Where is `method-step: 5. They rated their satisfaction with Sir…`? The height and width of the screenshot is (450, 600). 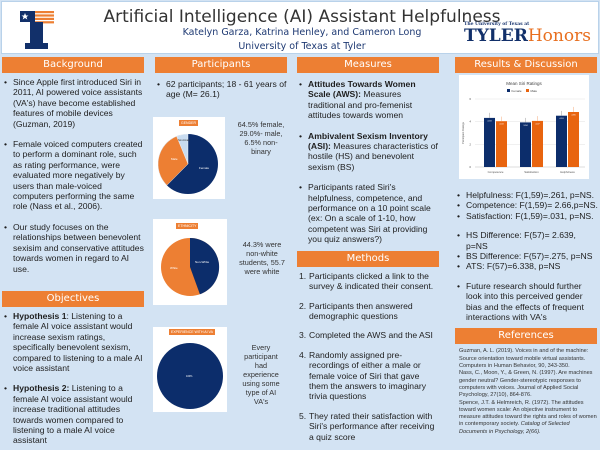
method-step: 5. They rated their satisfaction with Sir… is located at coordinates (367, 426).